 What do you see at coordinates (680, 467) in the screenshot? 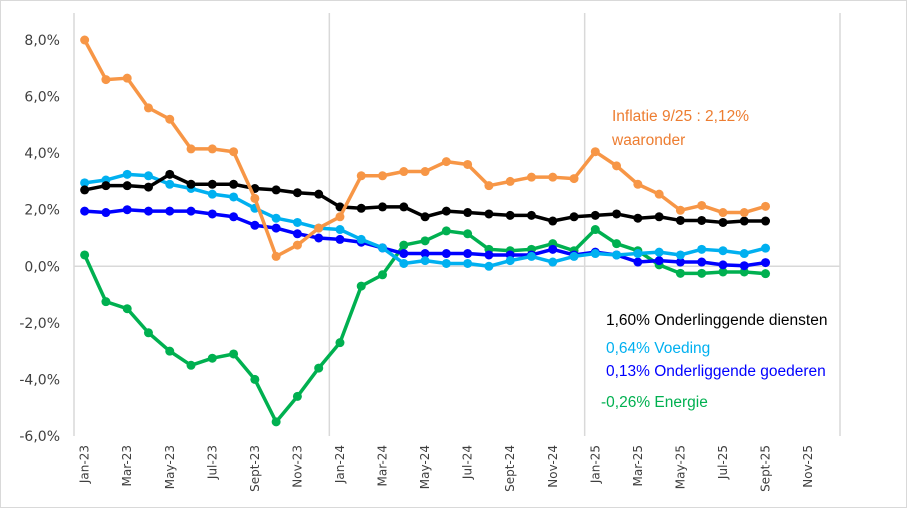
I see `x-tick-label: May-25` at bounding box center [680, 467].